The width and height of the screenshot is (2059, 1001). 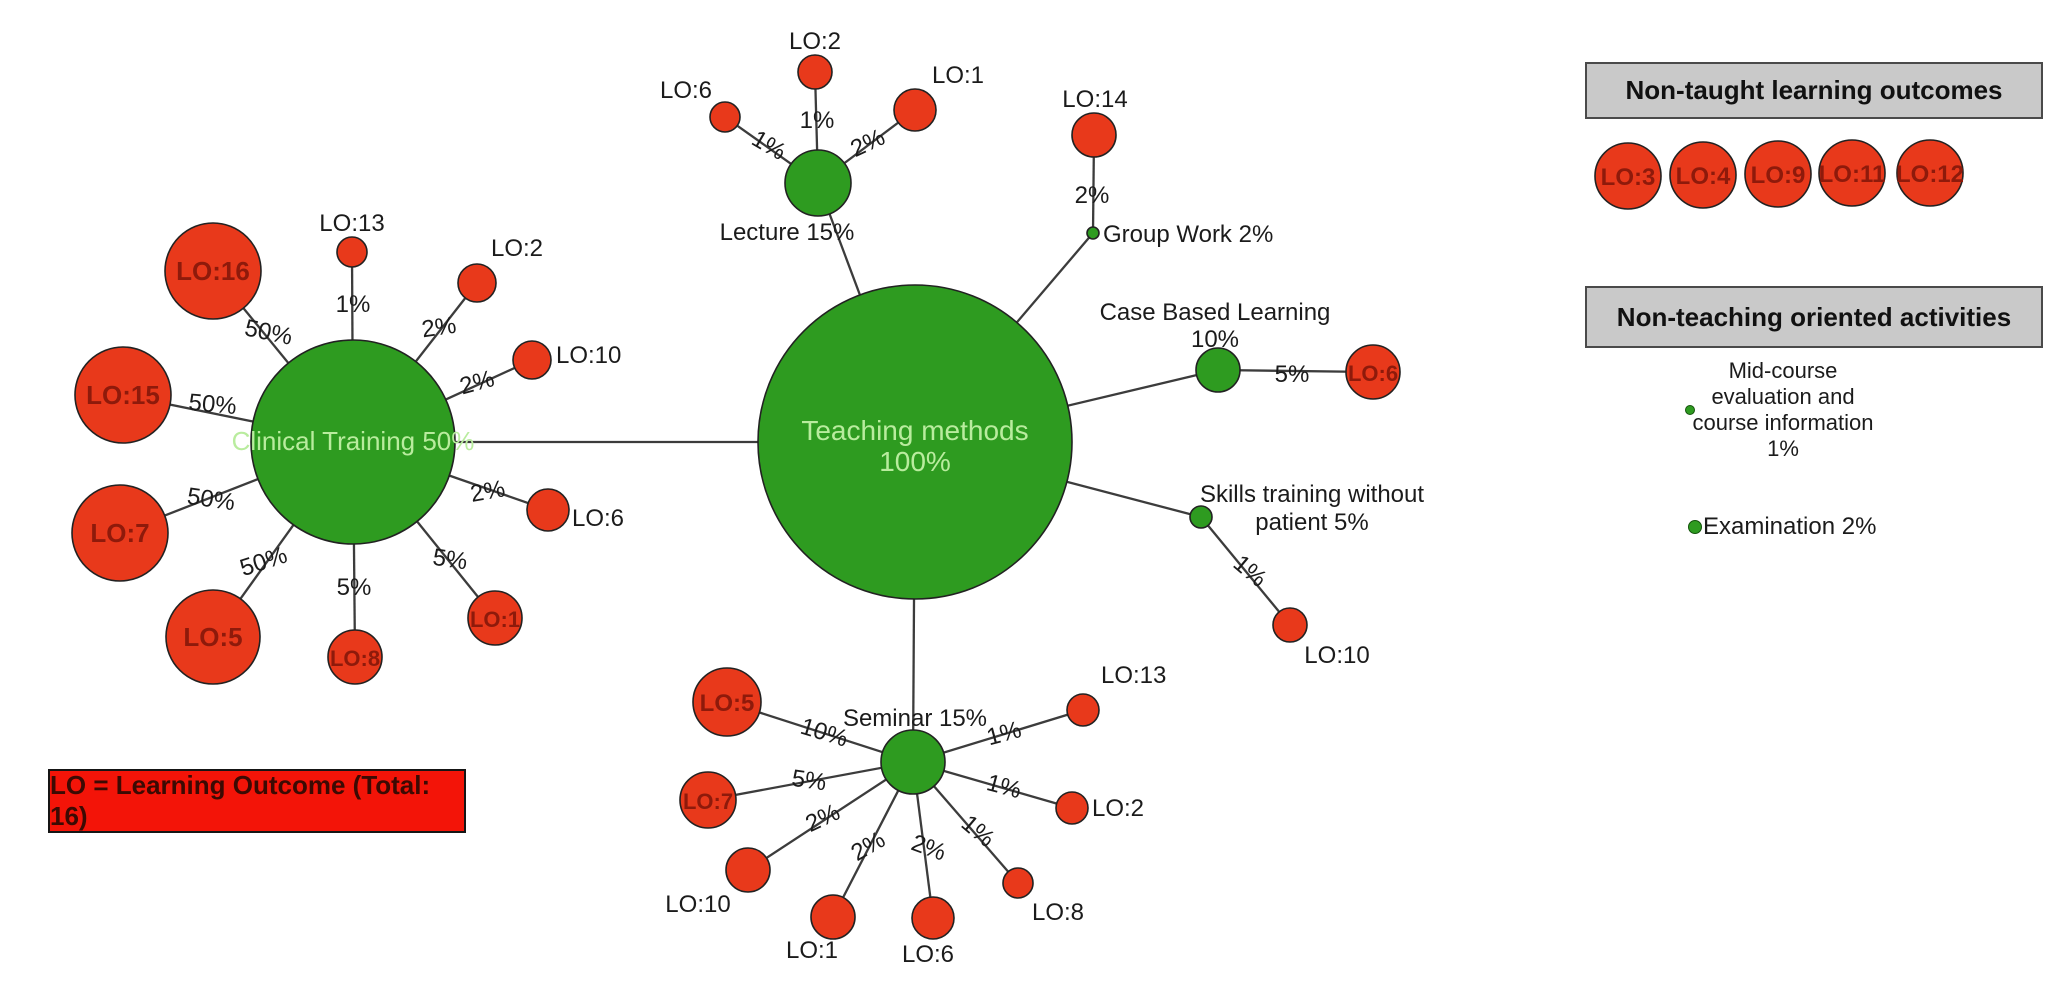 I want to click on edge-label-groupwork-g_lo14: 2%, so click(x=1092, y=195).